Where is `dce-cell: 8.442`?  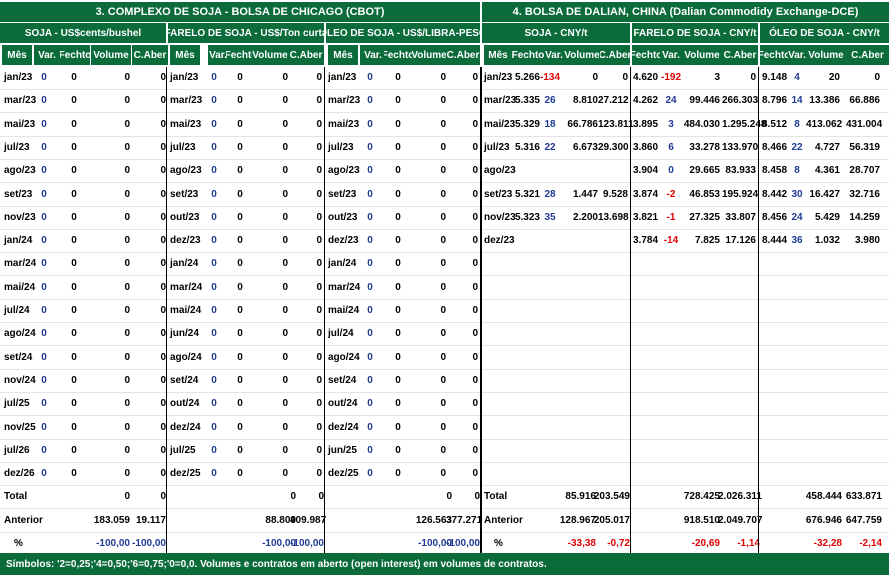 dce-cell: 8.442 is located at coordinates (775, 194).